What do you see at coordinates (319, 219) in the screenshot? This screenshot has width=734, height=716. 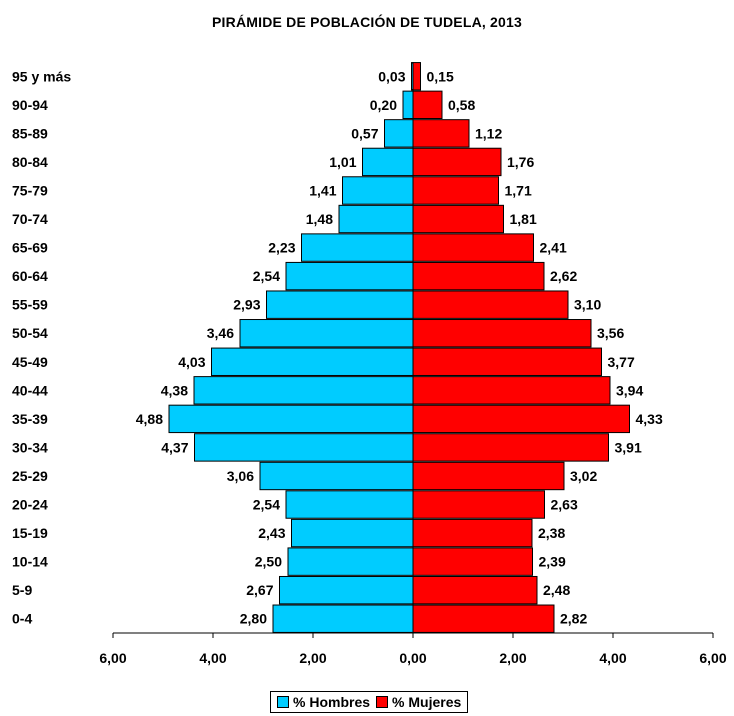 I see `data-label-hombres: 1,48` at bounding box center [319, 219].